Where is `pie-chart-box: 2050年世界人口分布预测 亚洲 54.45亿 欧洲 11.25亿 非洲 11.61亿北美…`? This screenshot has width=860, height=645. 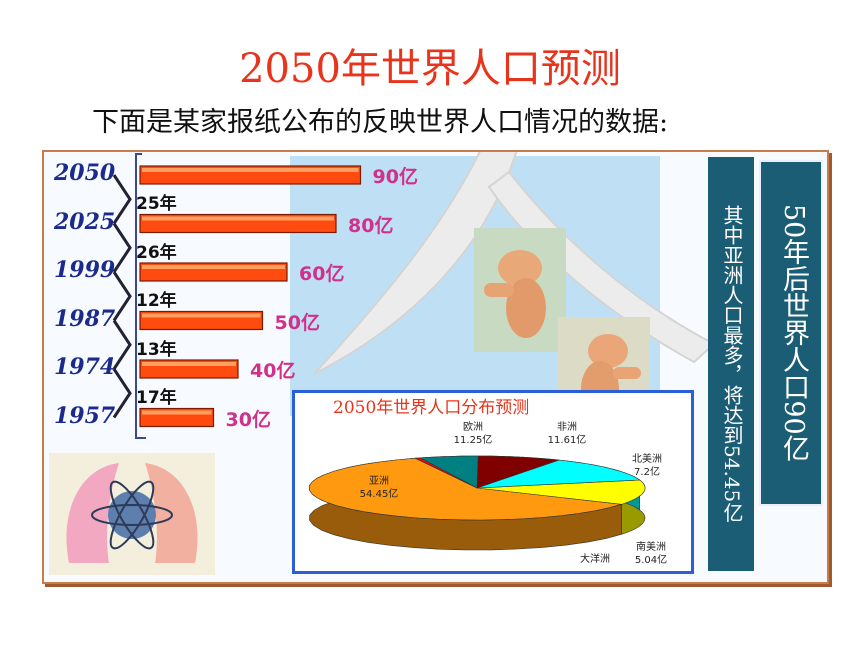
pie-chart-box: 2050年世界人口分布预测 亚洲 54.45亿 欧洲 11.25亿 非洲 11.61亿北美… is located at coordinates (493, 482).